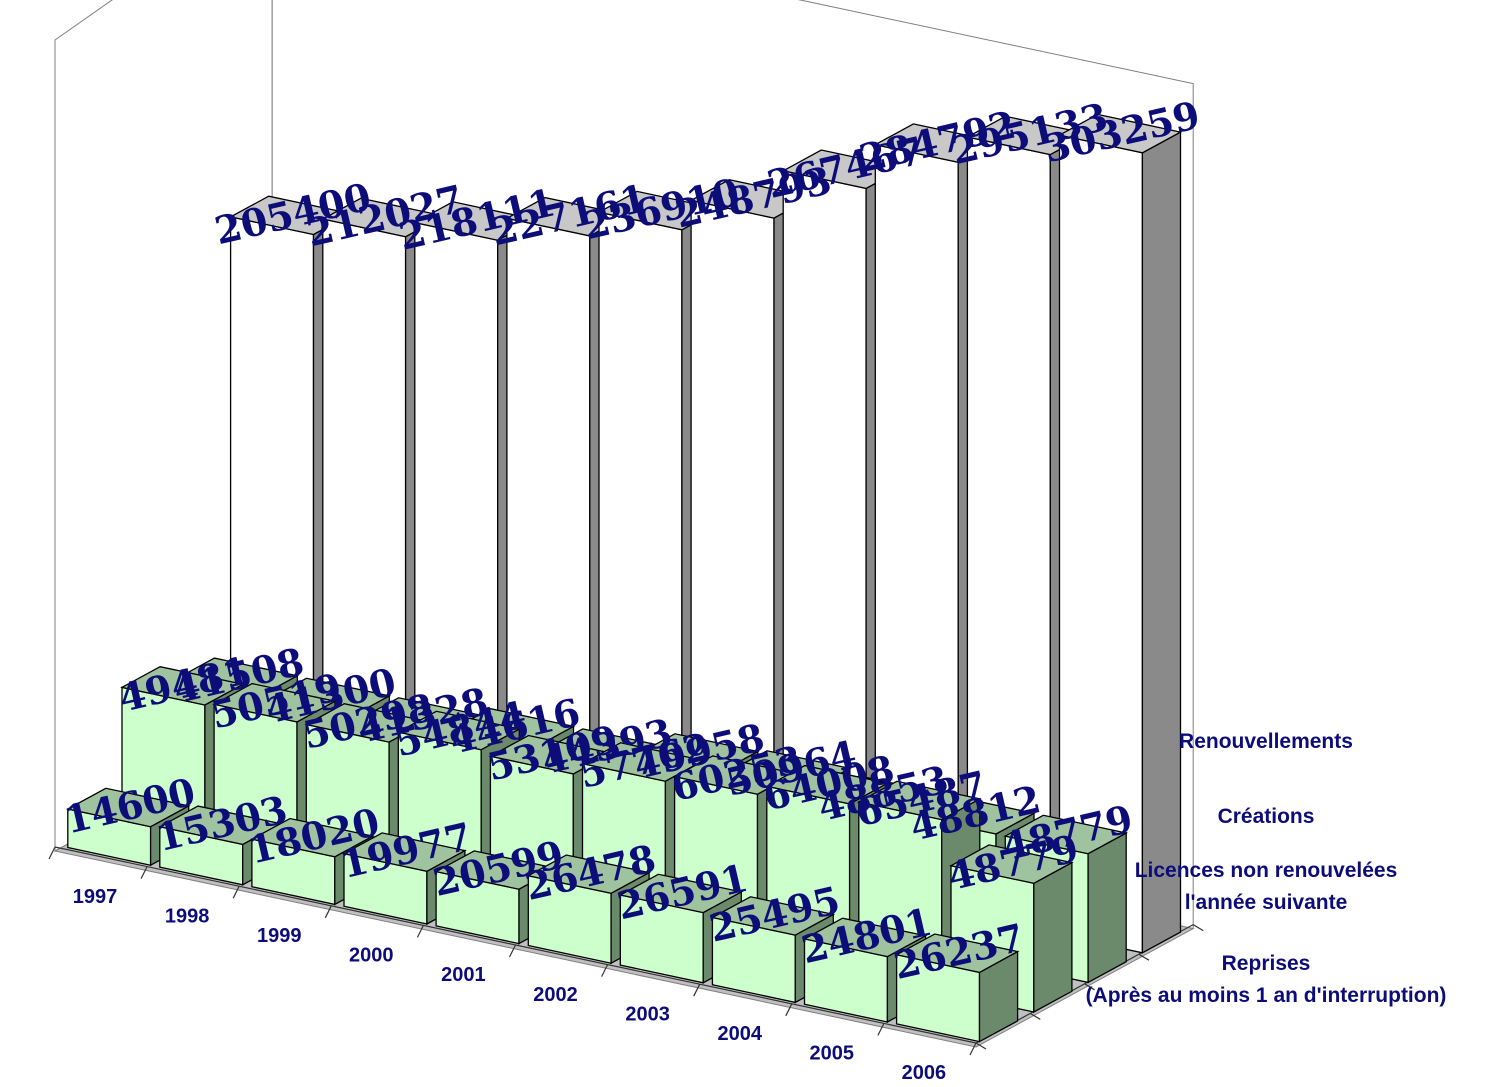  What do you see at coordinates (924, 1073) in the screenshot?
I see `category-label: 2006` at bounding box center [924, 1073].